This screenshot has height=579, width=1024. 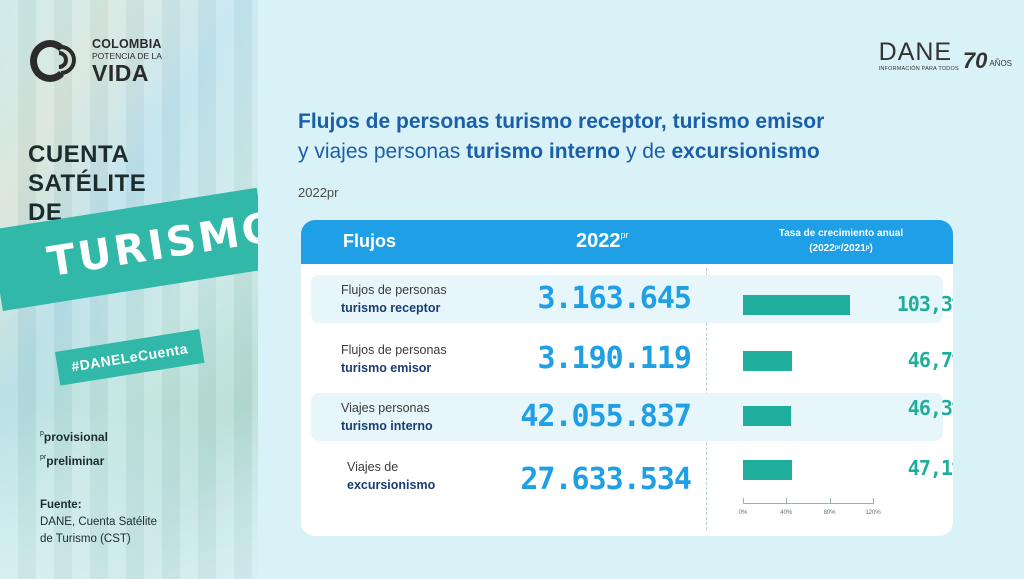 I want to click on source-line-1: DANE, Cuenta Satélite, so click(x=98, y=522).